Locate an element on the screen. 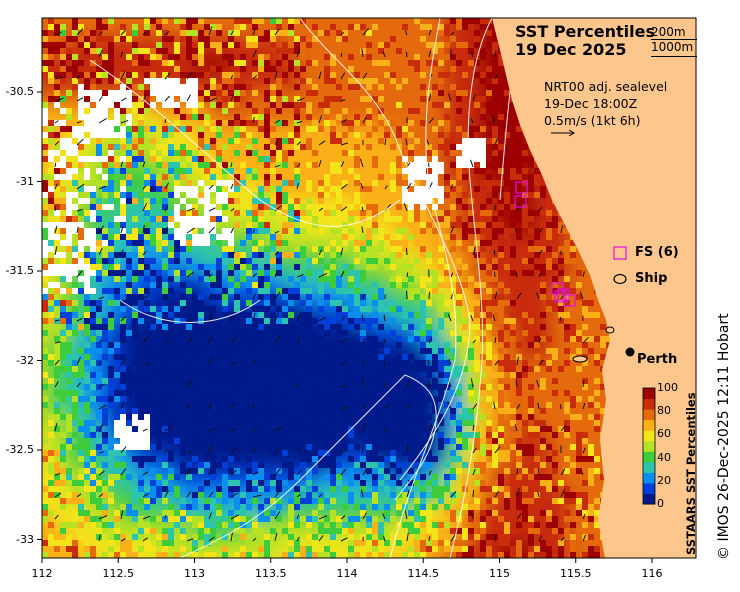 This screenshot has height=592, width=740. y-tick-label: -32 is located at coordinates (25, 360).